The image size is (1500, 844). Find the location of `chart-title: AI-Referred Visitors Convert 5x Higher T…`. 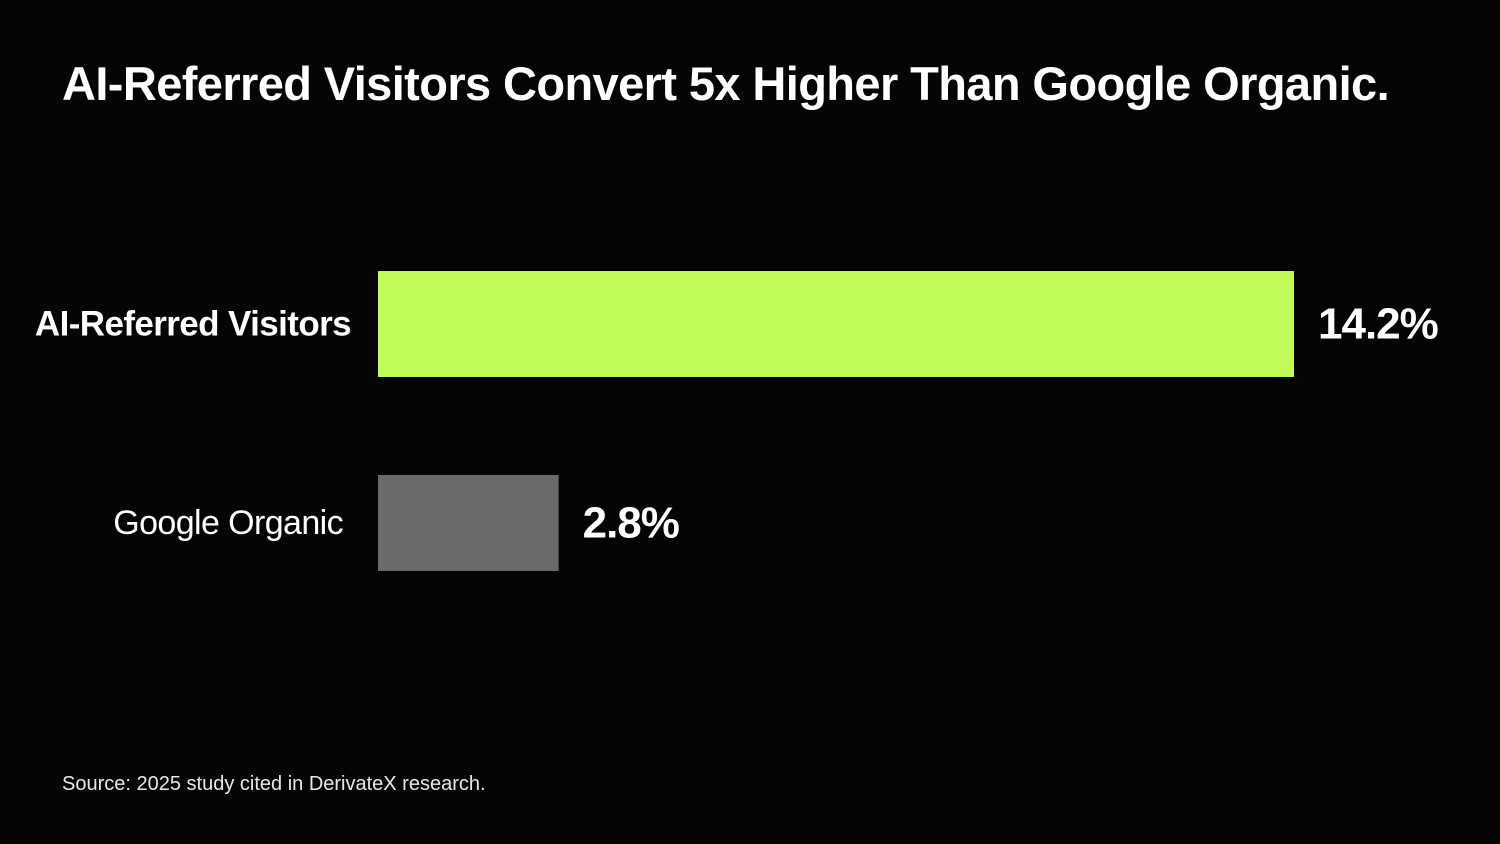

chart-title: AI-Referred Visitors Convert 5x Higher T… is located at coordinates (726, 83).